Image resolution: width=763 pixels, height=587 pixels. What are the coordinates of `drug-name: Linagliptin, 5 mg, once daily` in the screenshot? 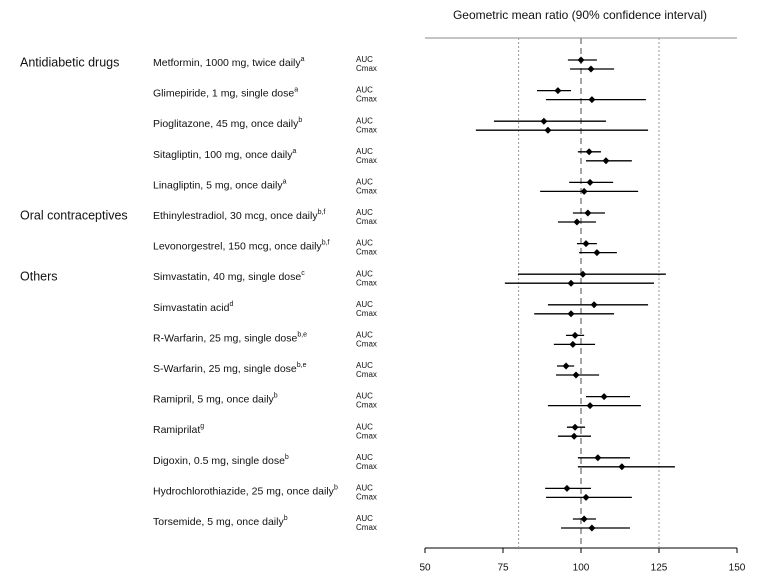 It's located at (218, 185).